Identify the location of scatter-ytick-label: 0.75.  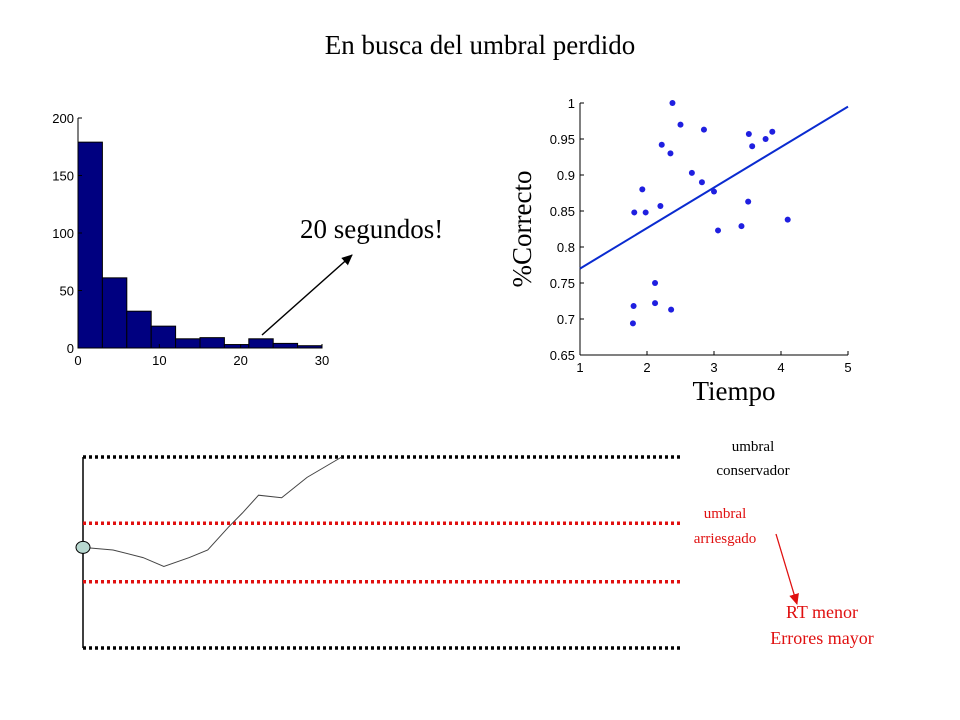
(562, 283).